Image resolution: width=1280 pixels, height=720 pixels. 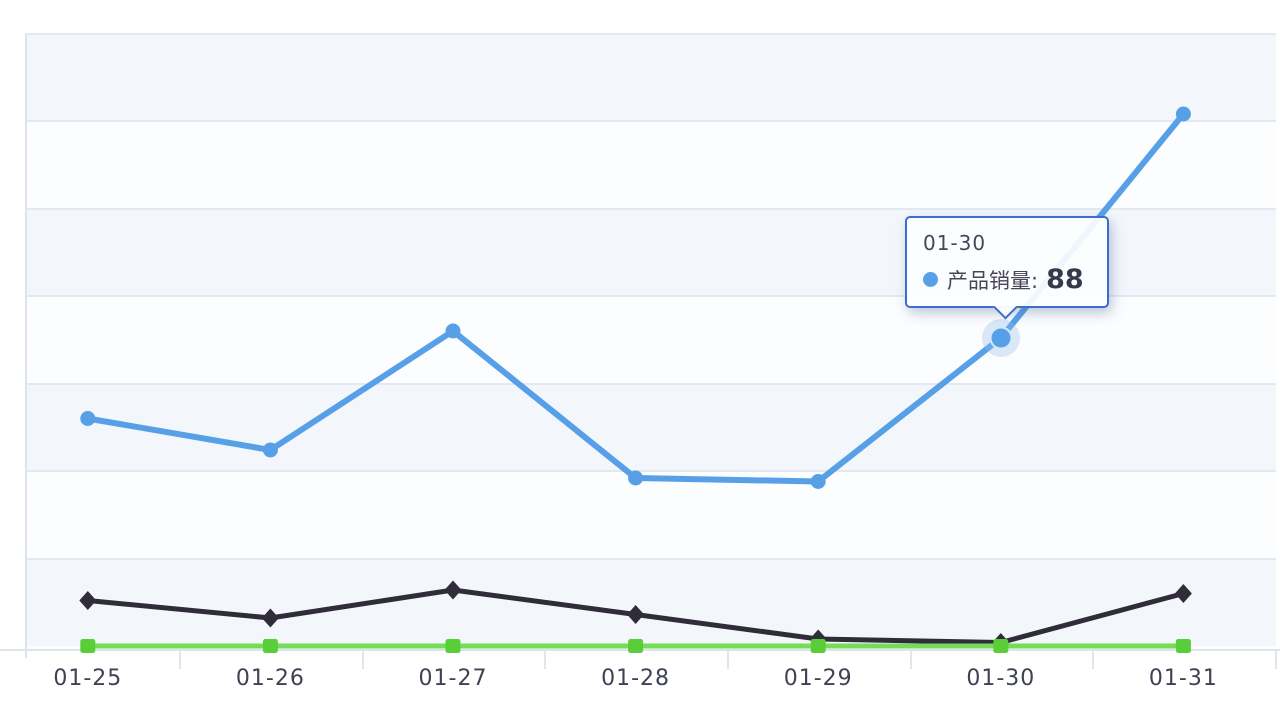 I want to click on y-axis, so click(x=26, y=345).